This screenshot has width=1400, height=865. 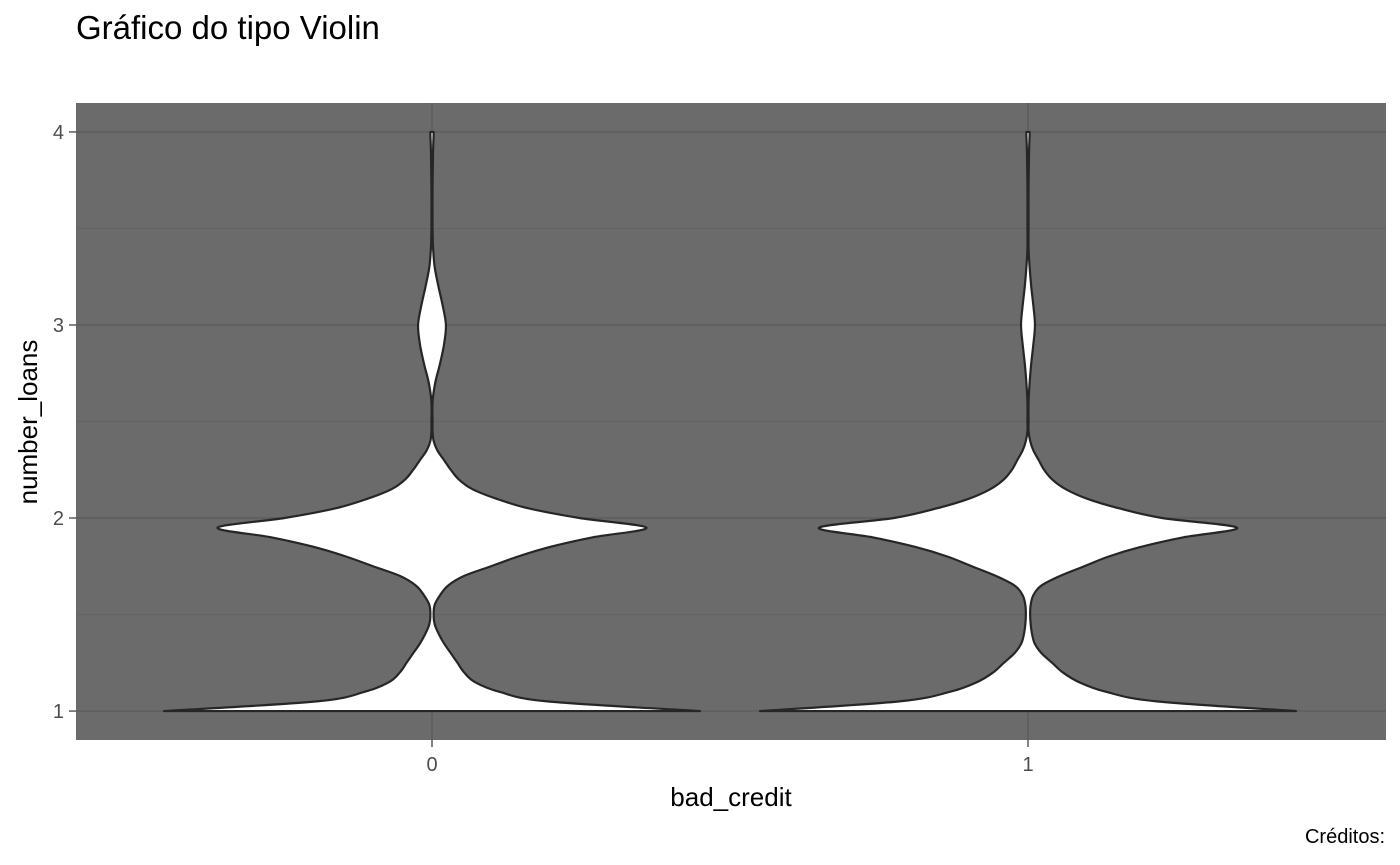 What do you see at coordinates (58, 712) in the screenshot?
I see `y-tick-label: 1` at bounding box center [58, 712].